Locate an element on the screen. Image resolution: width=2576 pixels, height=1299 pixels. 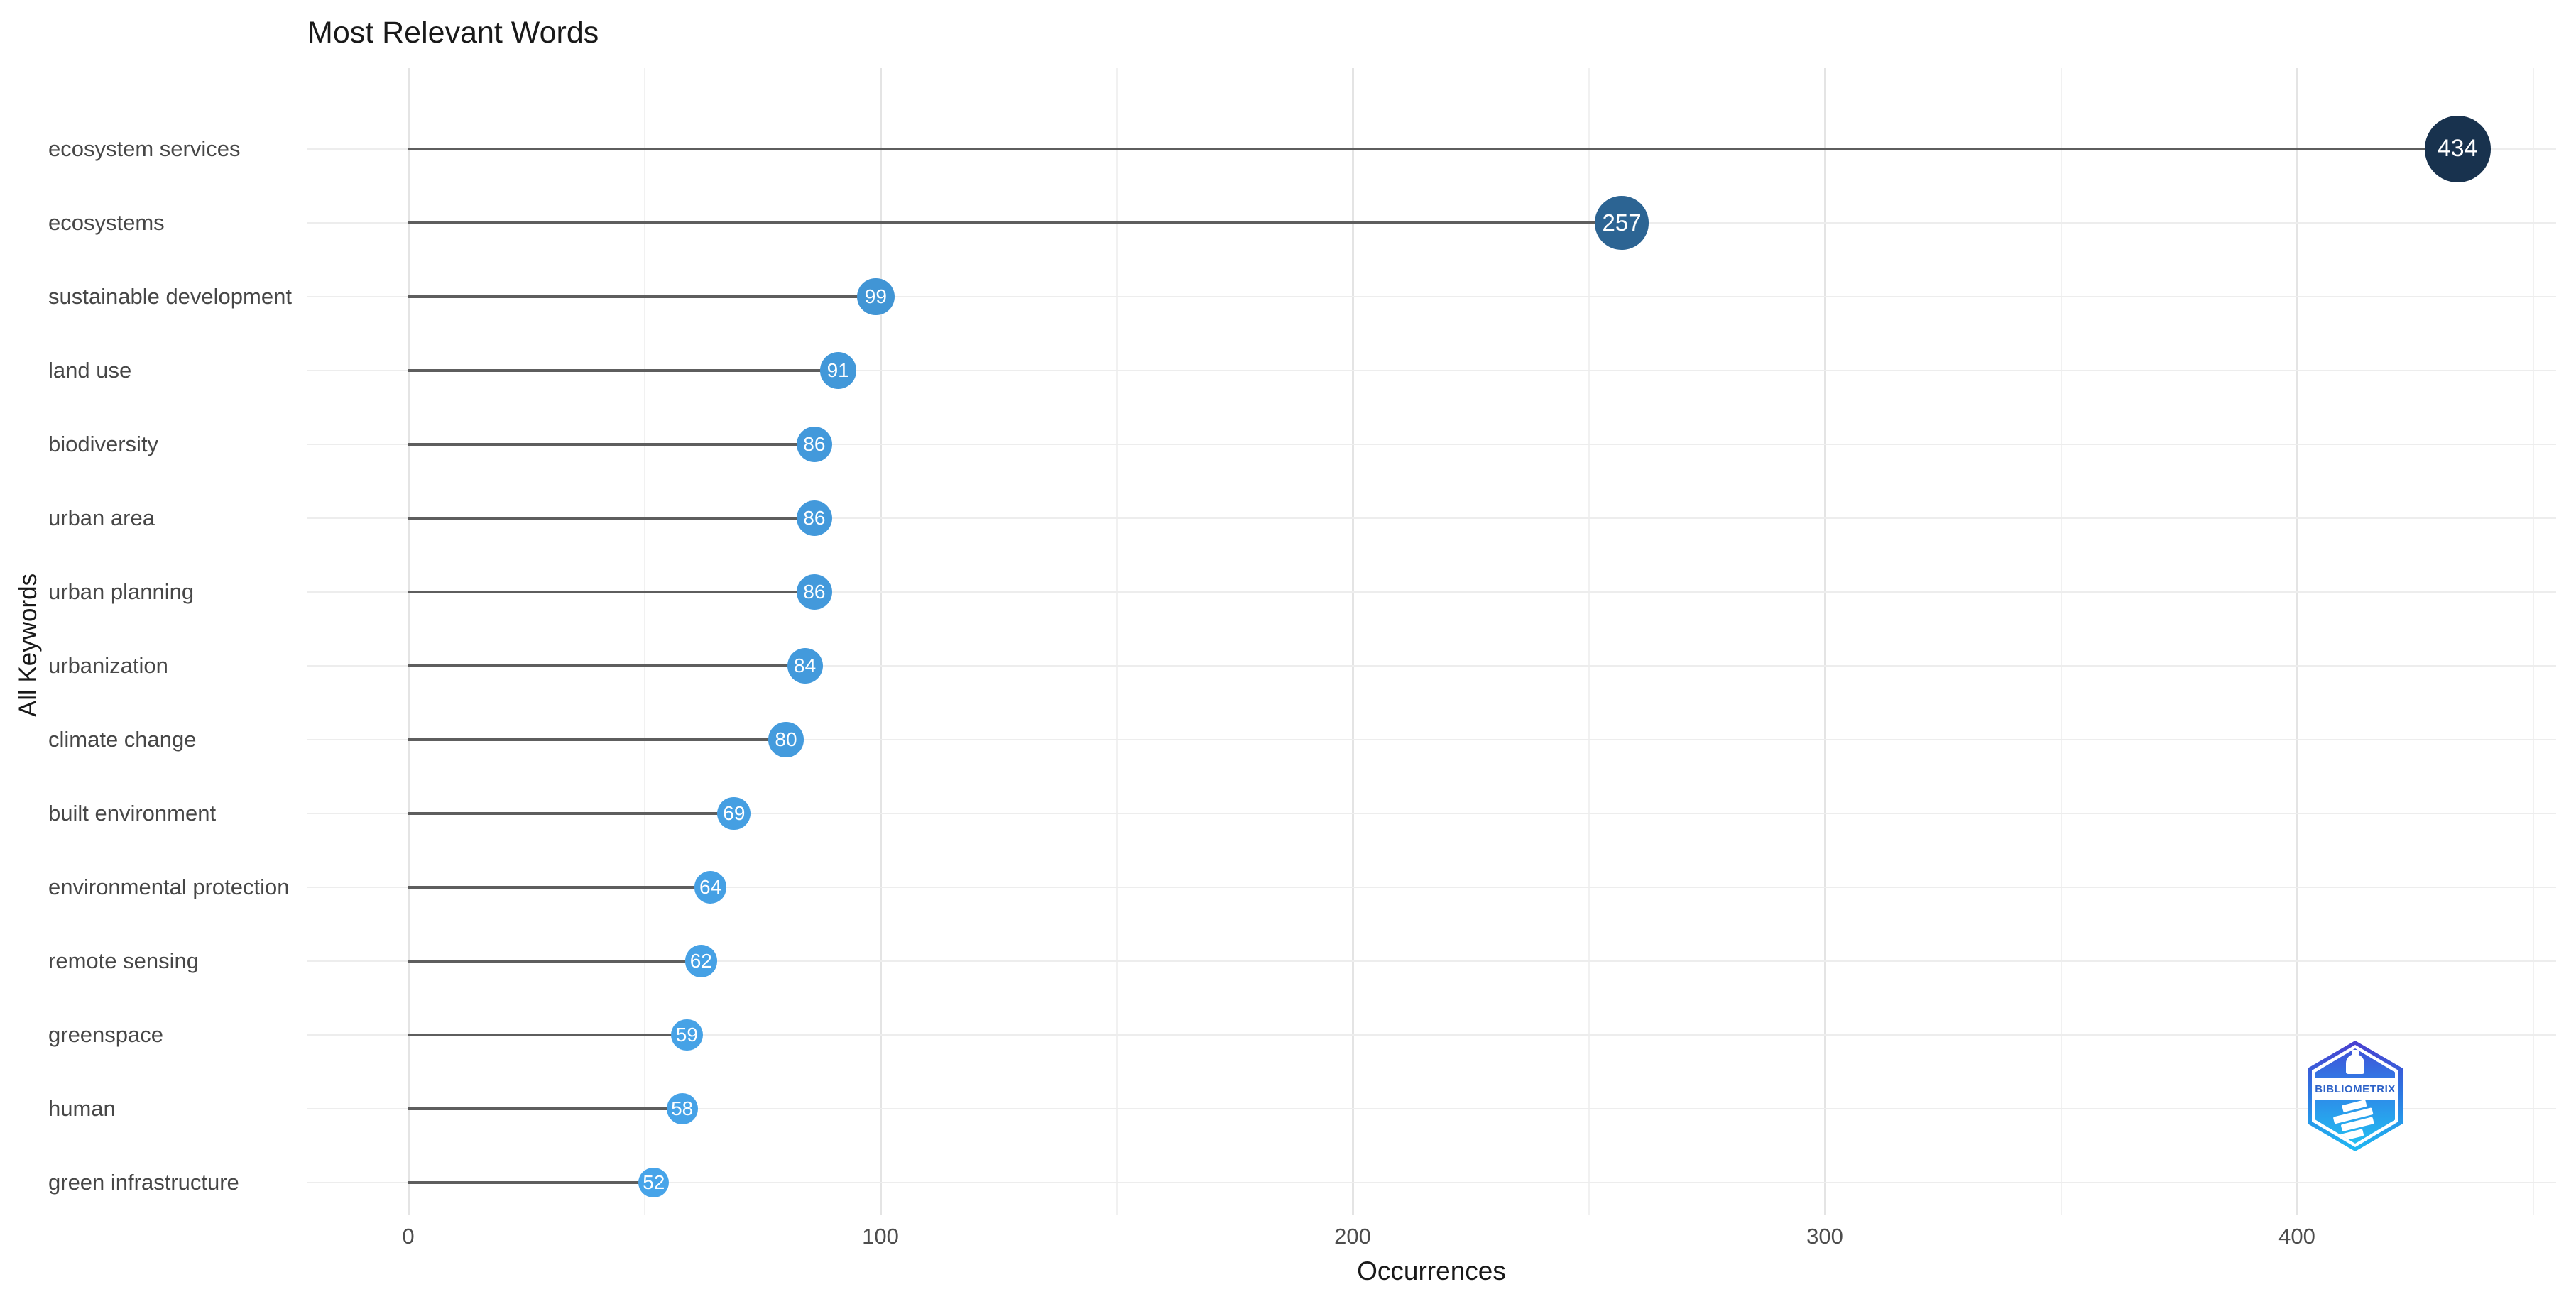
category-label: biodiversity is located at coordinates (103, 444).